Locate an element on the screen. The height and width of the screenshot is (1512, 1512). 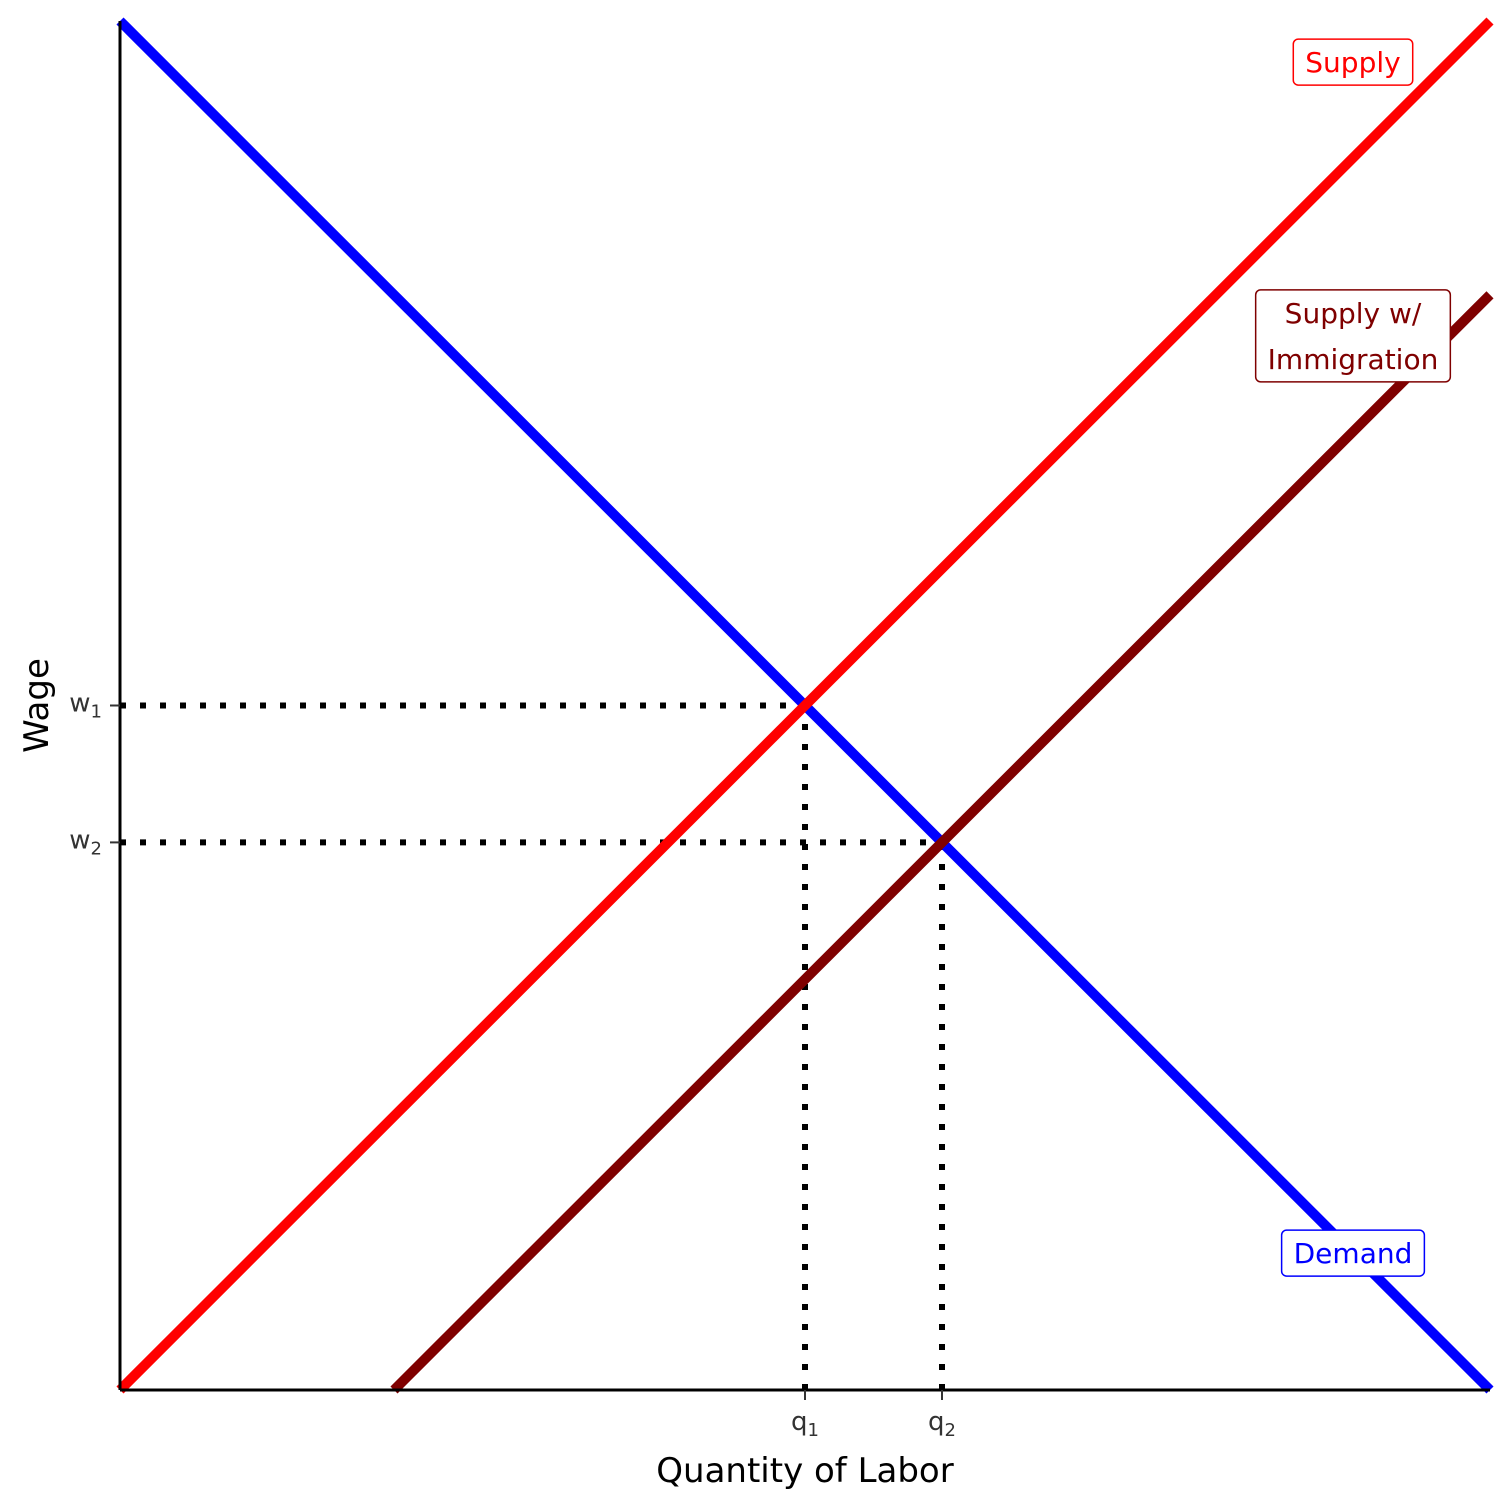
x-tick-label: q2 is located at coordinates (942, 1424).